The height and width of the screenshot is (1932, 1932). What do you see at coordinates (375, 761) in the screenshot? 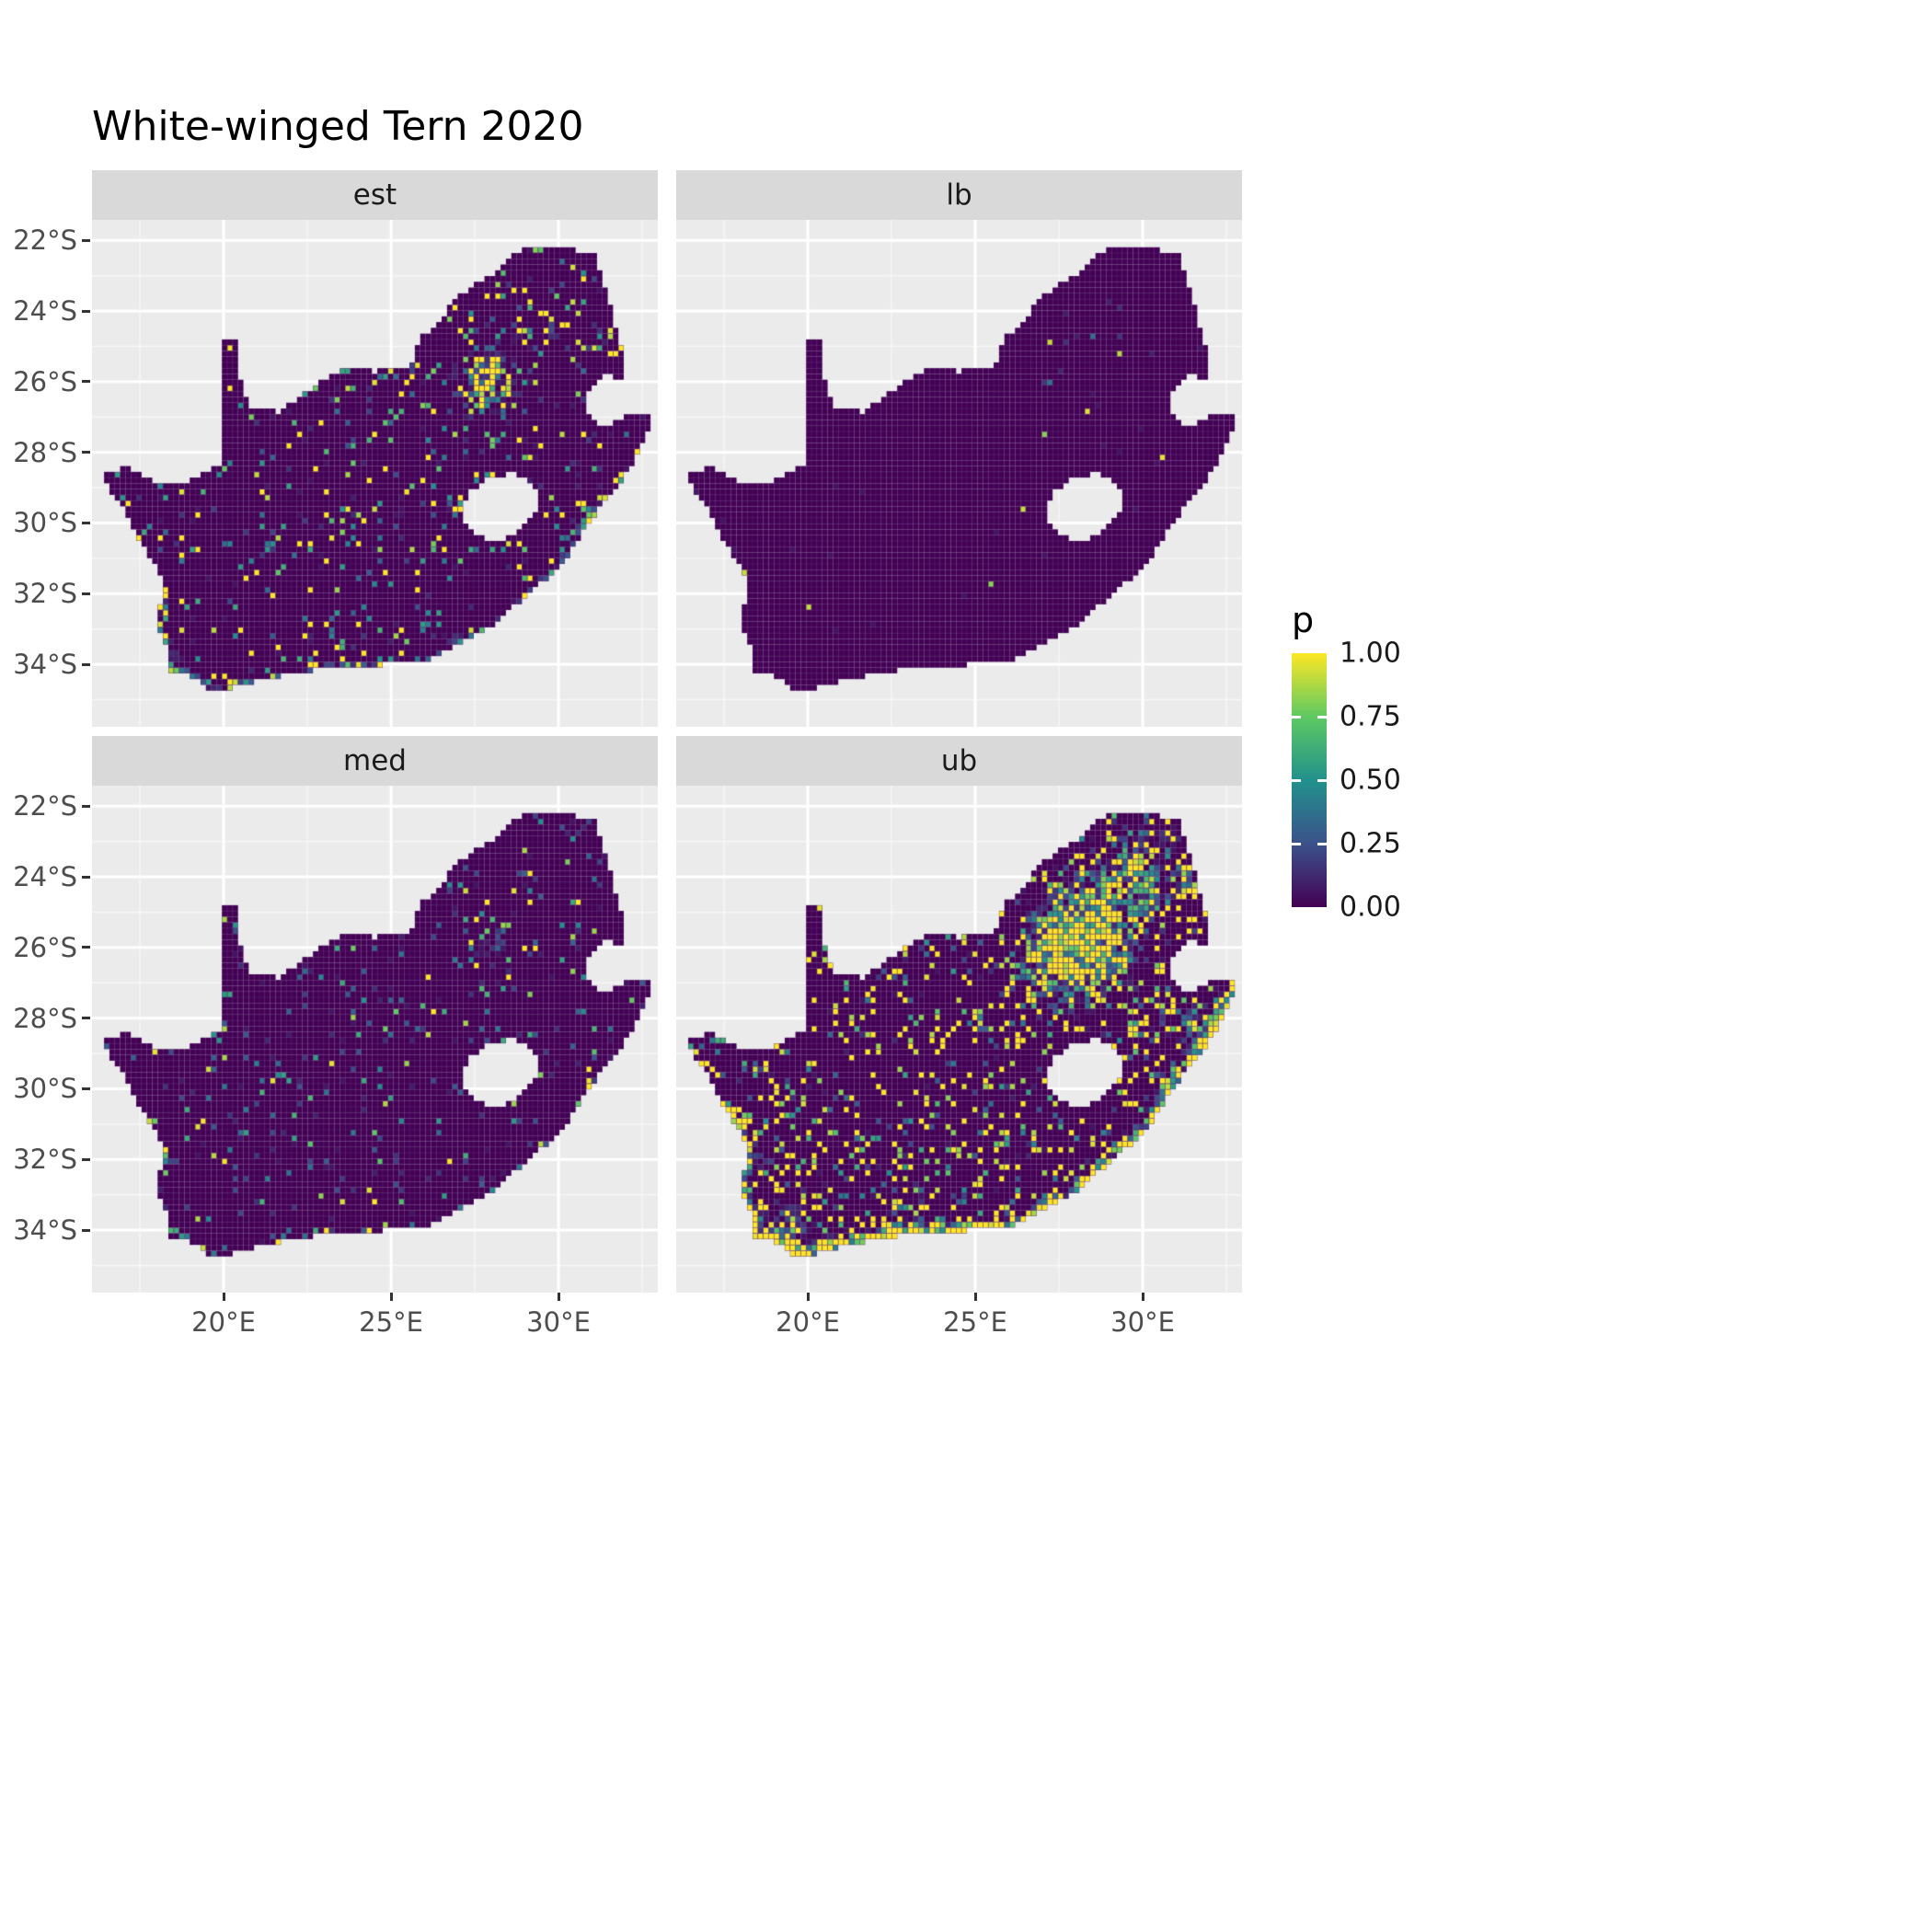
I see `facet-strip-med: med` at bounding box center [375, 761].